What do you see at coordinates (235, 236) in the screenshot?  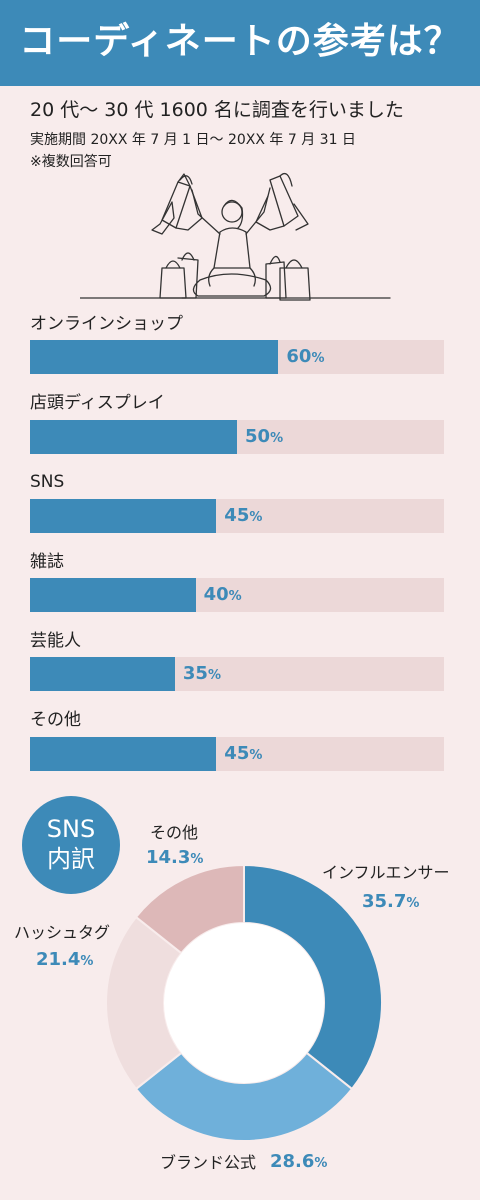 I see `shopping-woman-illustration` at bounding box center [235, 236].